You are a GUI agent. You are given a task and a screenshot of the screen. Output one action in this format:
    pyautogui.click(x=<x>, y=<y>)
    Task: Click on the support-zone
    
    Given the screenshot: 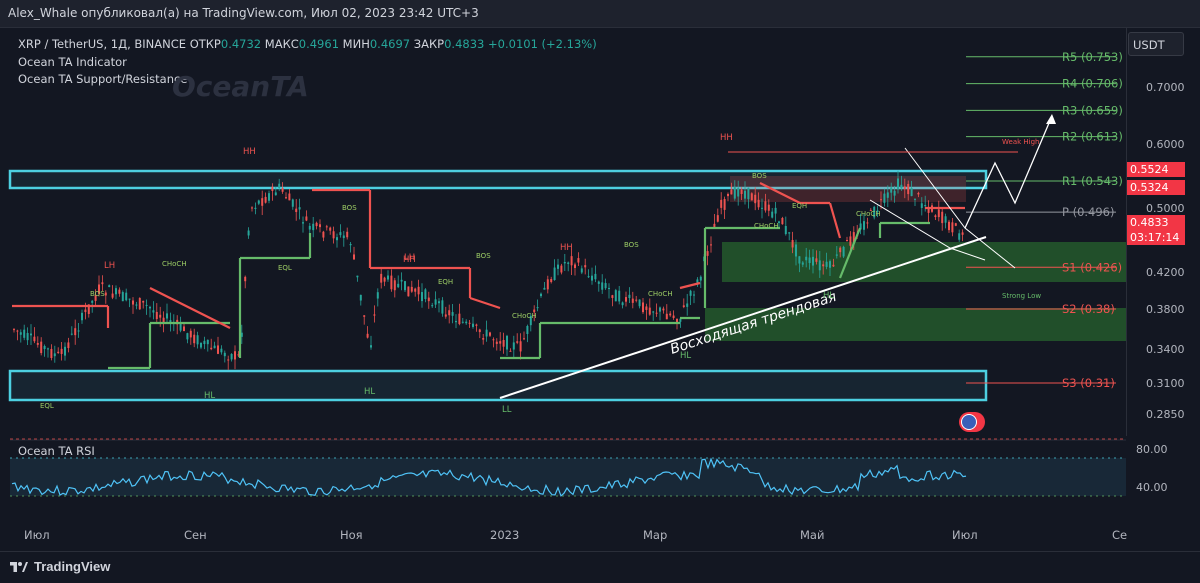 What is the action you would take?
    pyautogui.click(x=498, y=385)
    